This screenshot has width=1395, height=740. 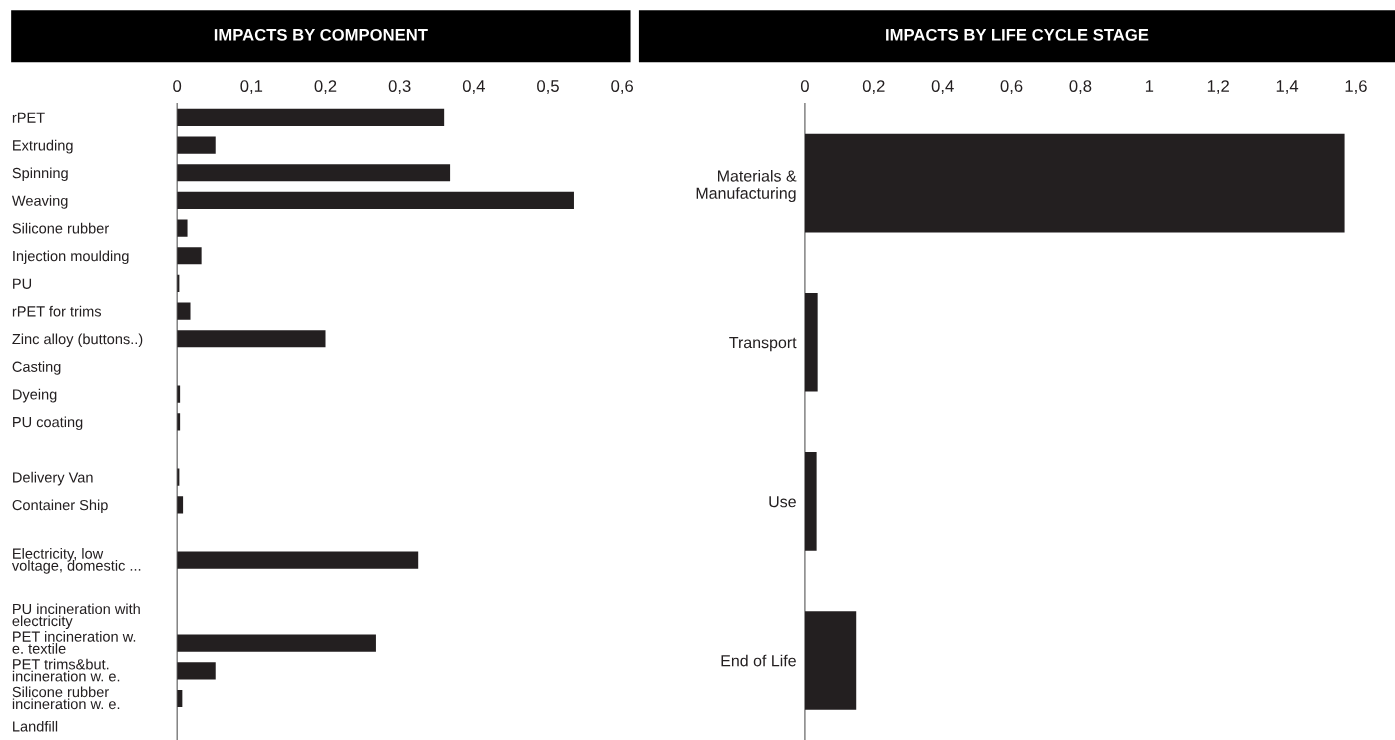 I want to click on y-tick-label: Dyeing, so click(x=35, y=395).